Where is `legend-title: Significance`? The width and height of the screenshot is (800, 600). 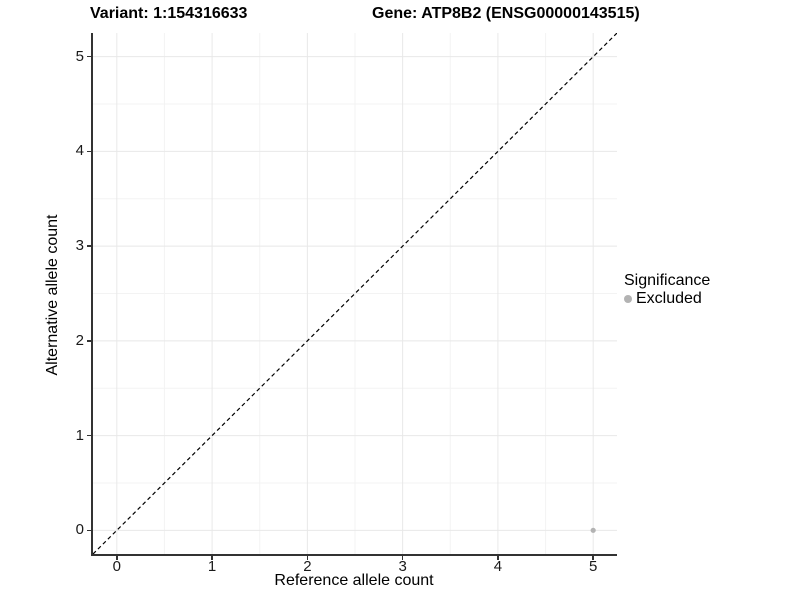 legend-title: Significance is located at coordinates (667, 280).